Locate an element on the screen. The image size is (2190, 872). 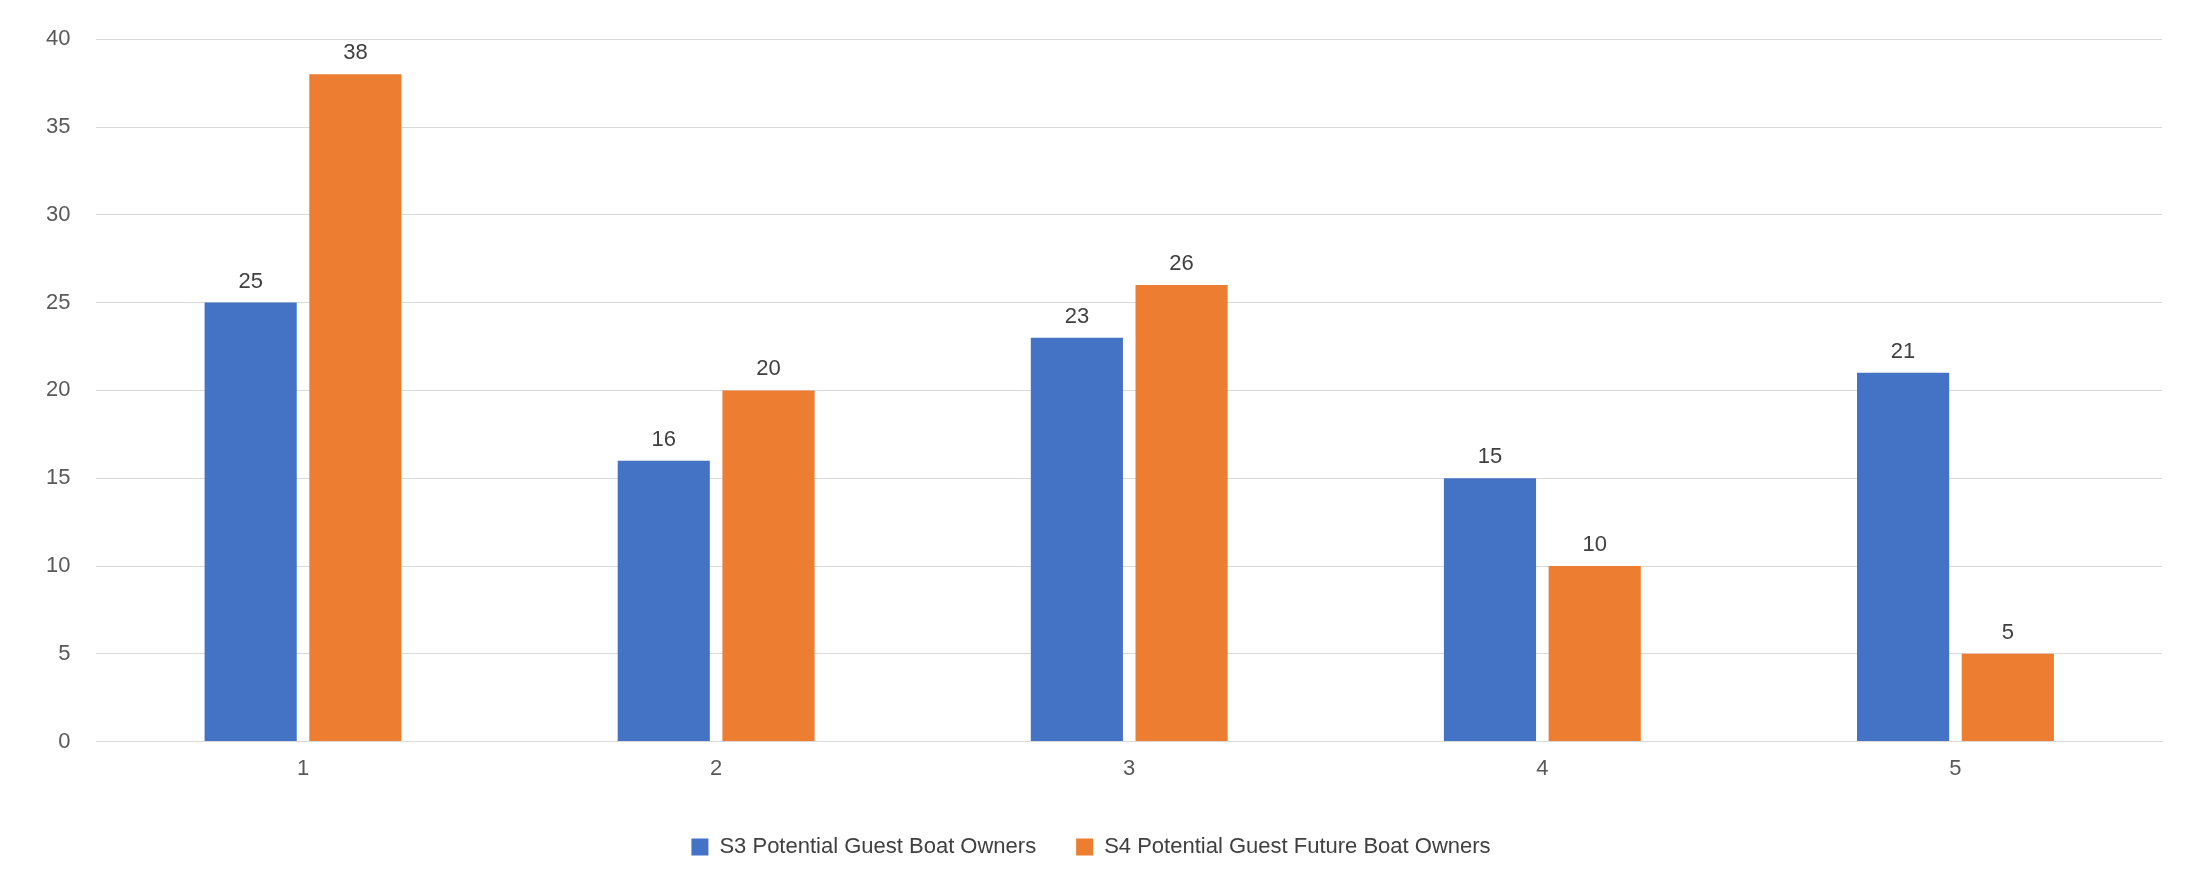
y-tick-label: 15 is located at coordinates (58, 477).